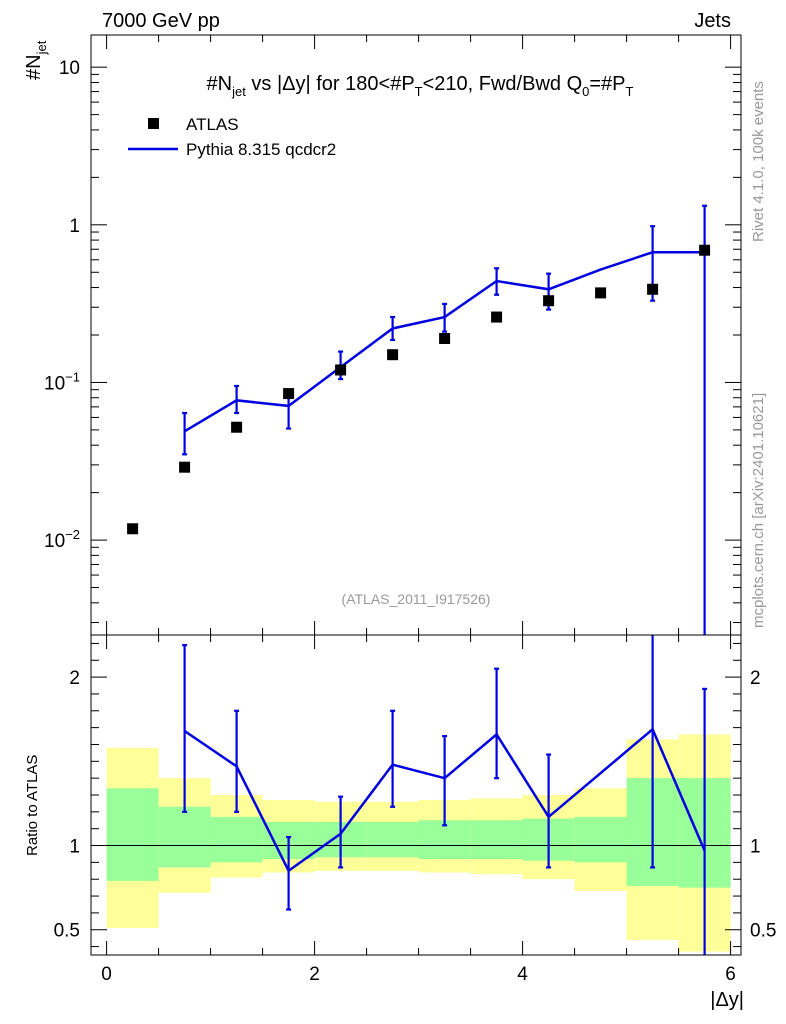  What do you see at coordinates (212, 124) in the screenshot?
I see `legend-atlas-label: ATLAS` at bounding box center [212, 124].